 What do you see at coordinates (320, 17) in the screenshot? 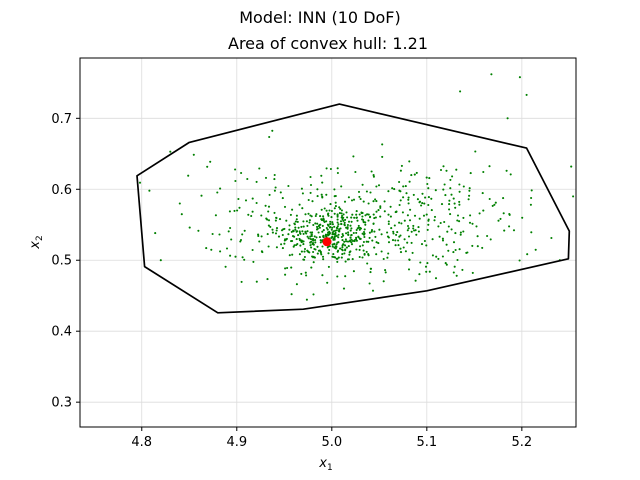
I see `chart-suptitle: Model: INN (10 DoF)` at bounding box center [320, 17].